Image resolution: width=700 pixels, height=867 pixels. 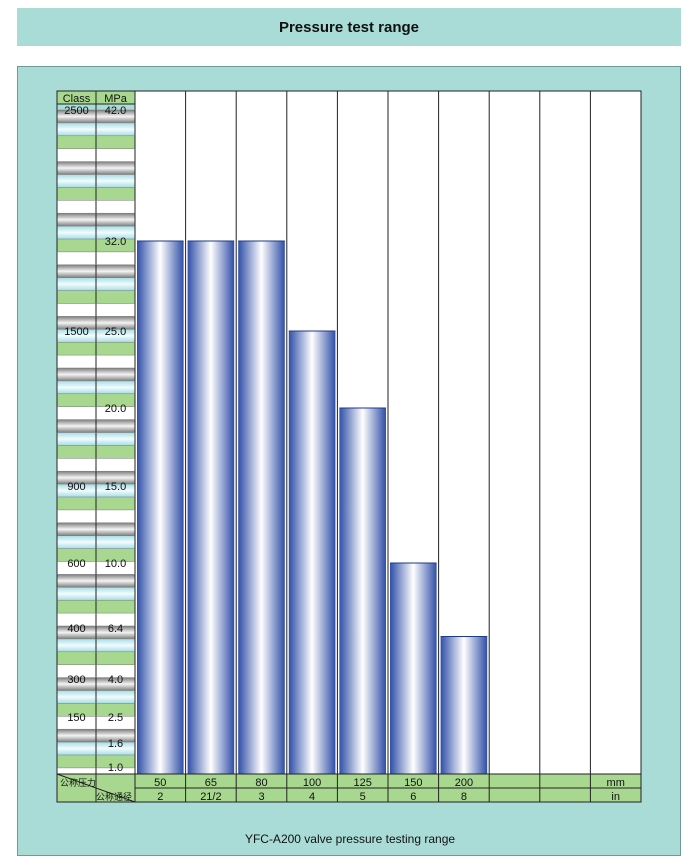 What do you see at coordinates (114, 796) in the screenshot?
I see `row-label-nominal-diameter: 公称通径` at bounding box center [114, 796].